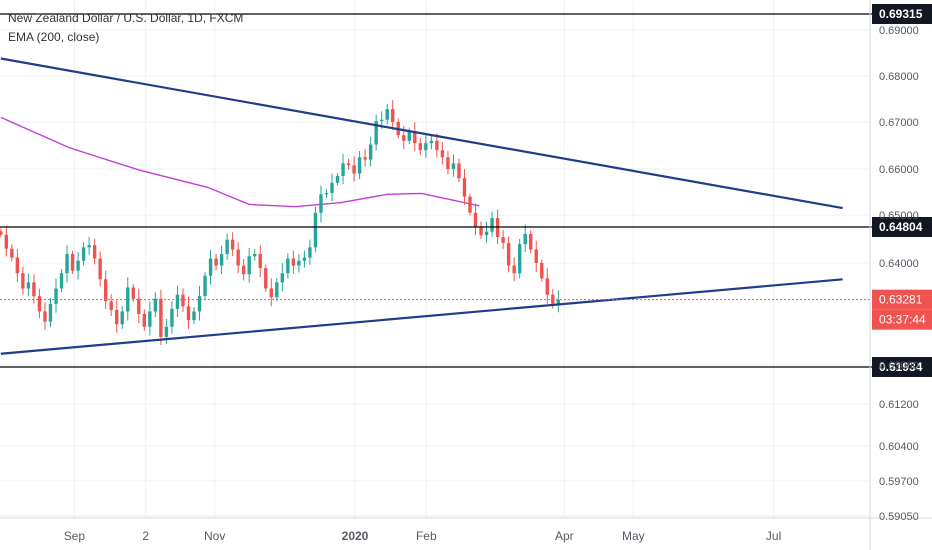  I want to click on current-price-box, so click(902, 299).